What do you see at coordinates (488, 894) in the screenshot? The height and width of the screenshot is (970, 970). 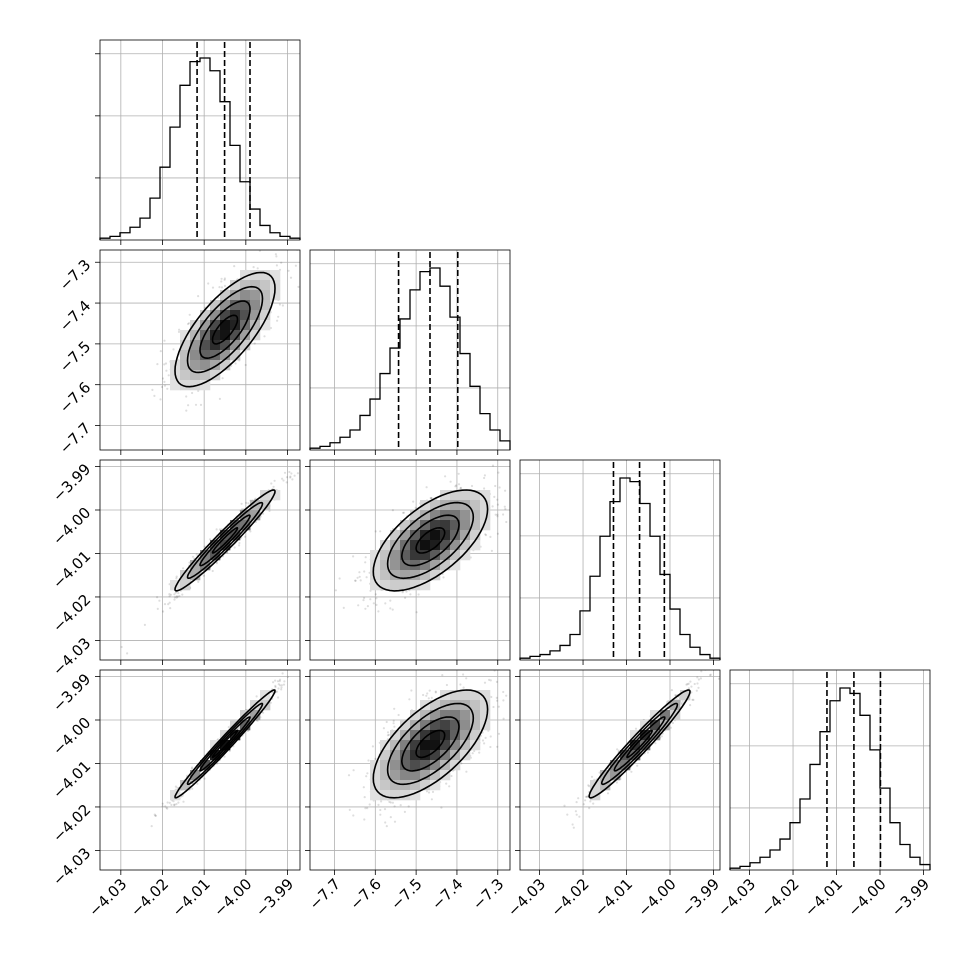 I see `x-tick-label: −7.3` at bounding box center [488, 894].